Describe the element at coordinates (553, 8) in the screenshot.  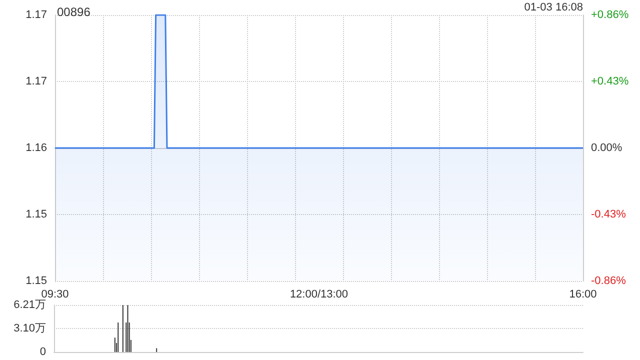
I see `text: 01-03 16:08` at that location.